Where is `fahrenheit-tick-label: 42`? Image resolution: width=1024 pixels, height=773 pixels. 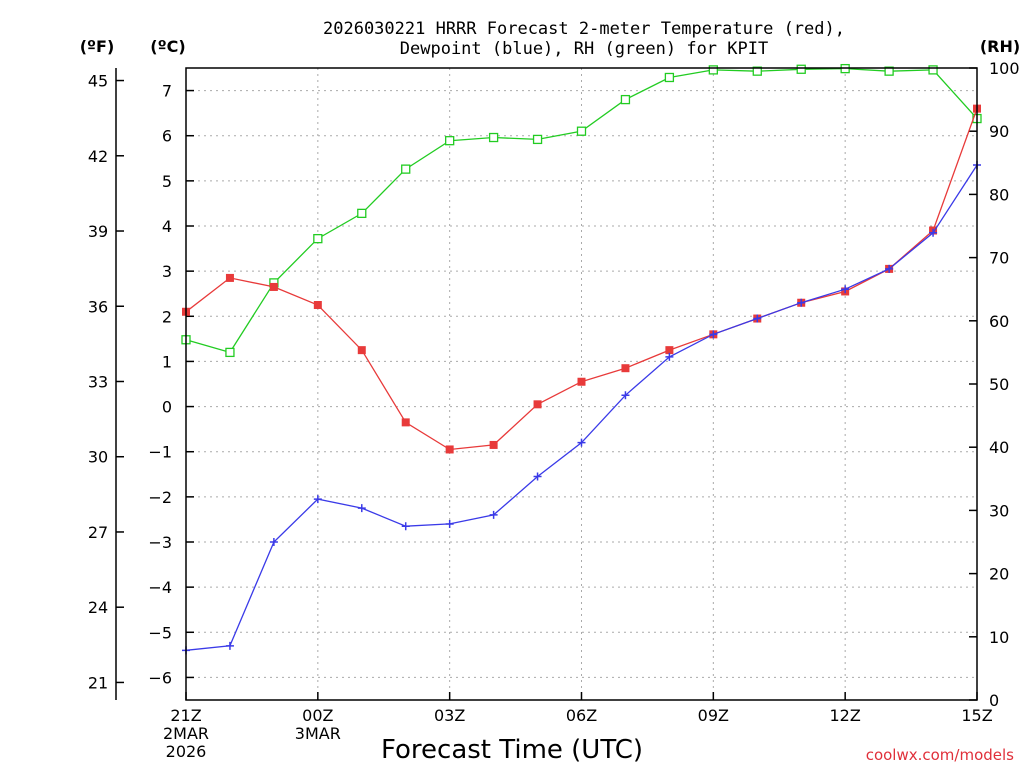 fahrenheit-tick-label: 42 is located at coordinates (98, 156).